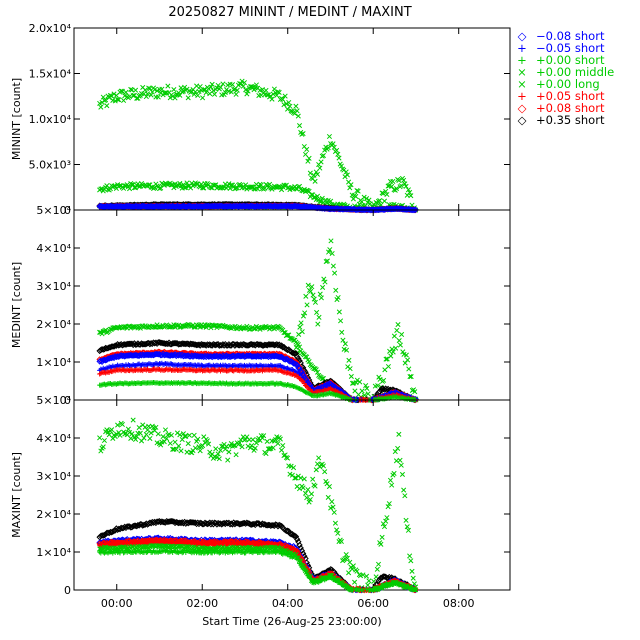 This screenshot has height=640, width=640. I want to click on y-tick-label: 4×10⁴, so click(53, 248).